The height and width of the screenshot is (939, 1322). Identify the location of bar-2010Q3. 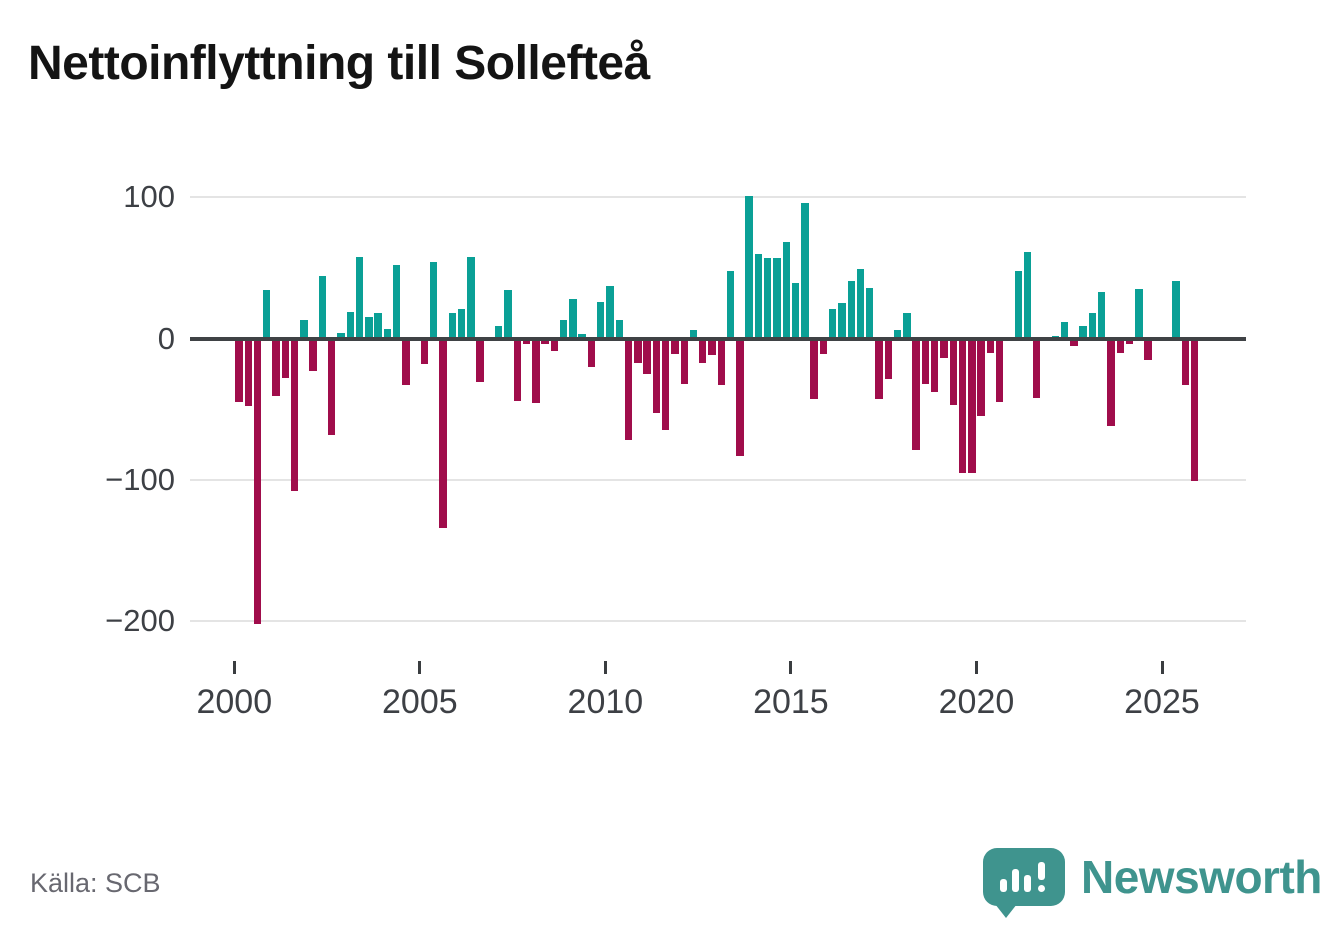
(628, 389).